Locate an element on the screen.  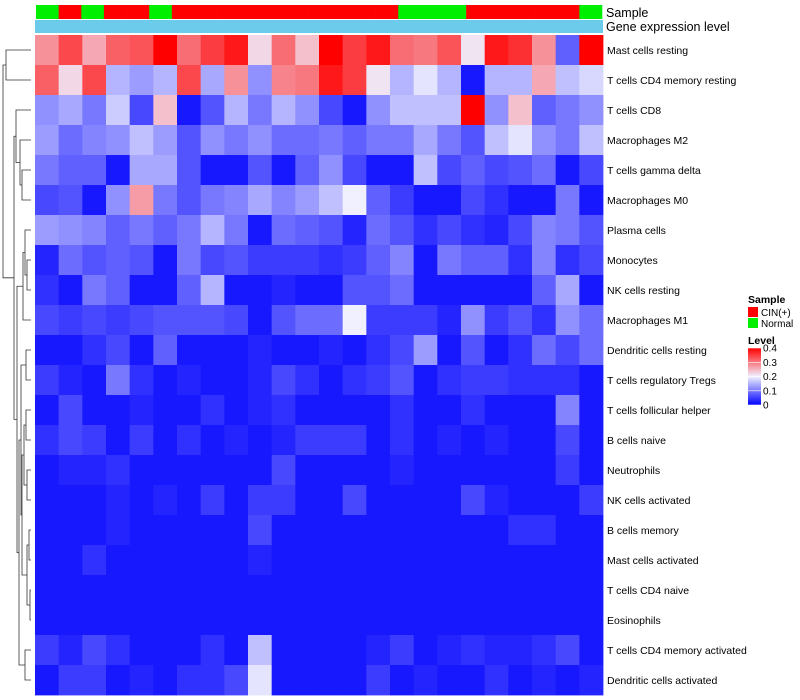
dendrogram-branch is located at coordinates (28, 485).